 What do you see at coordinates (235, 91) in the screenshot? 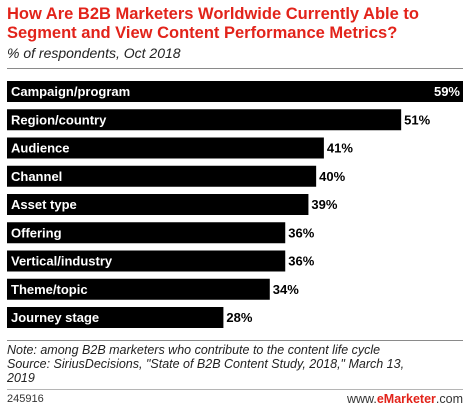
I see `bar-campaign-program` at bounding box center [235, 91].